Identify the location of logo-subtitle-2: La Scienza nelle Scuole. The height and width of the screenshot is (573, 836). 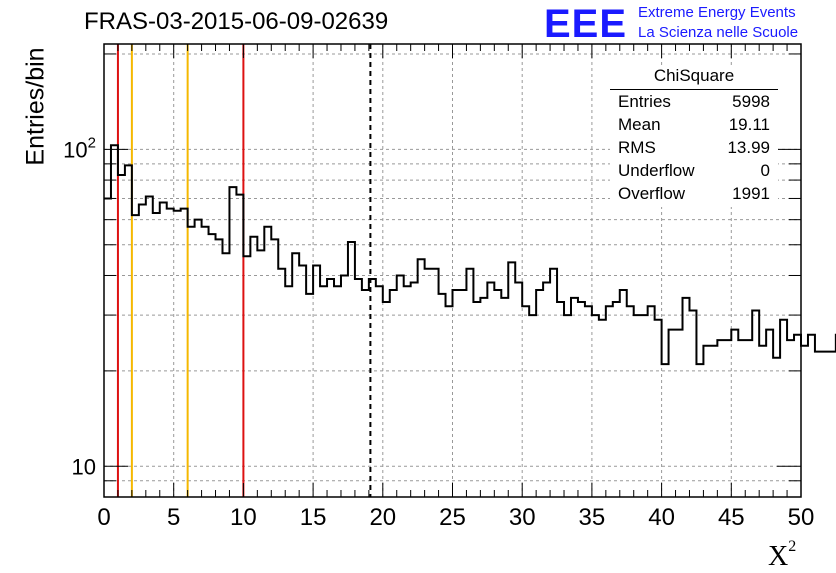
(718, 32).